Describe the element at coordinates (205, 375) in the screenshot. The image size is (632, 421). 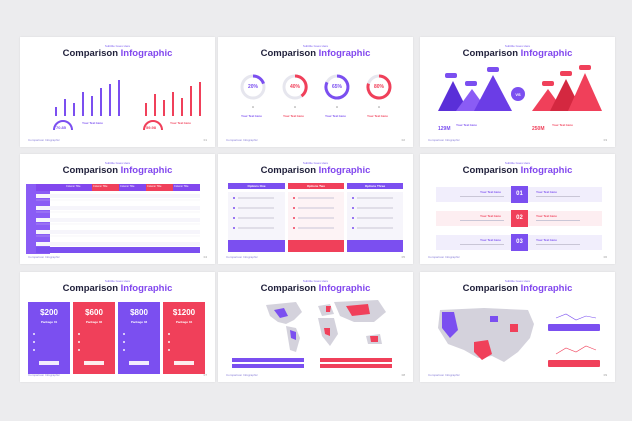
I see `page-number: 07` at that location.